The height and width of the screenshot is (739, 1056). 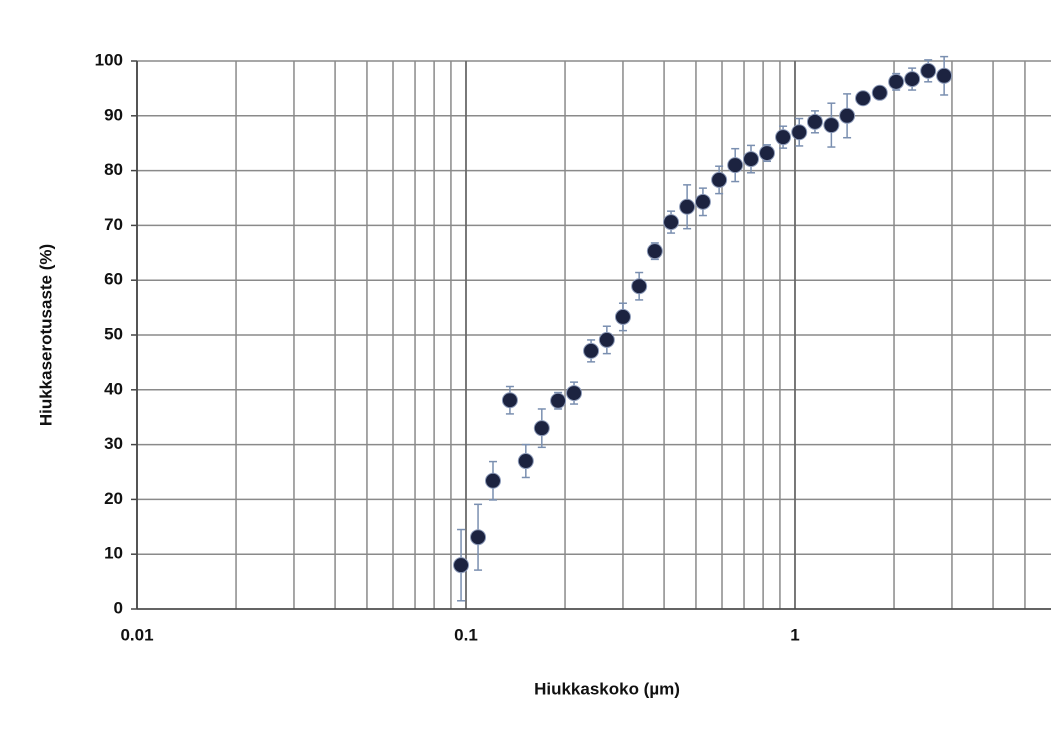 I want to click on y-axis-title: Hiukkaserotusaste (%), so click(x=45, y=335).